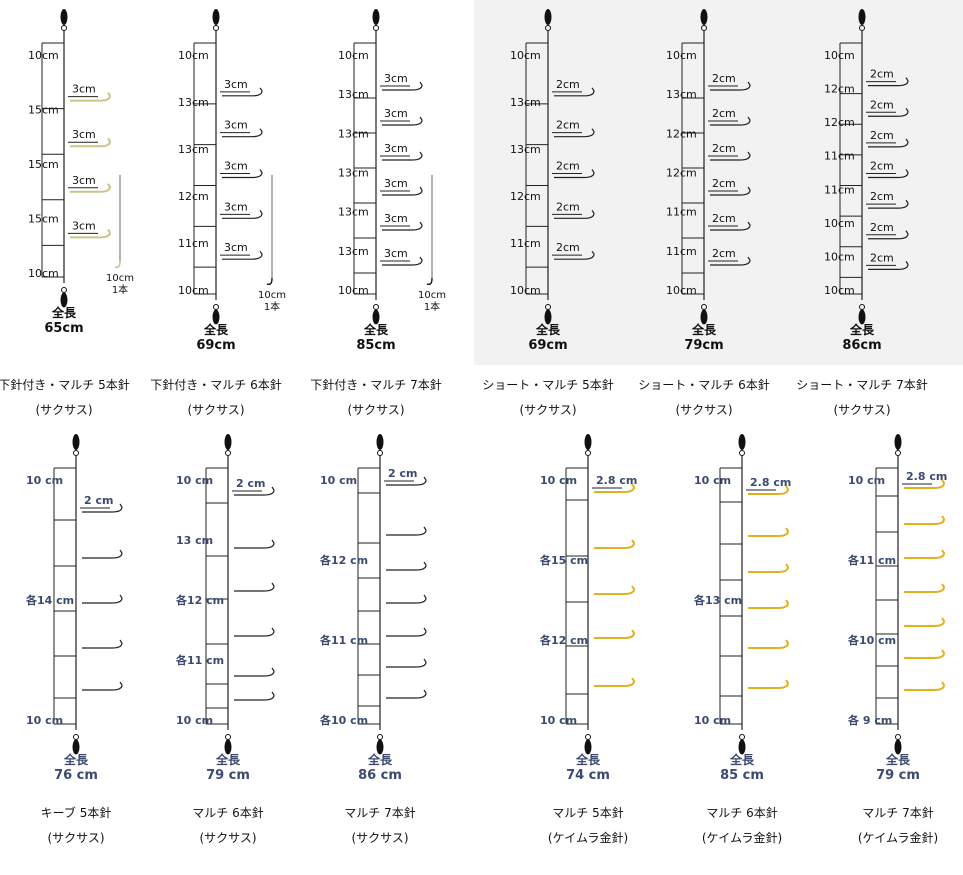  I want to click on rig-name-caption: 下針付き・マルチ 7本針, so click(376, 385).